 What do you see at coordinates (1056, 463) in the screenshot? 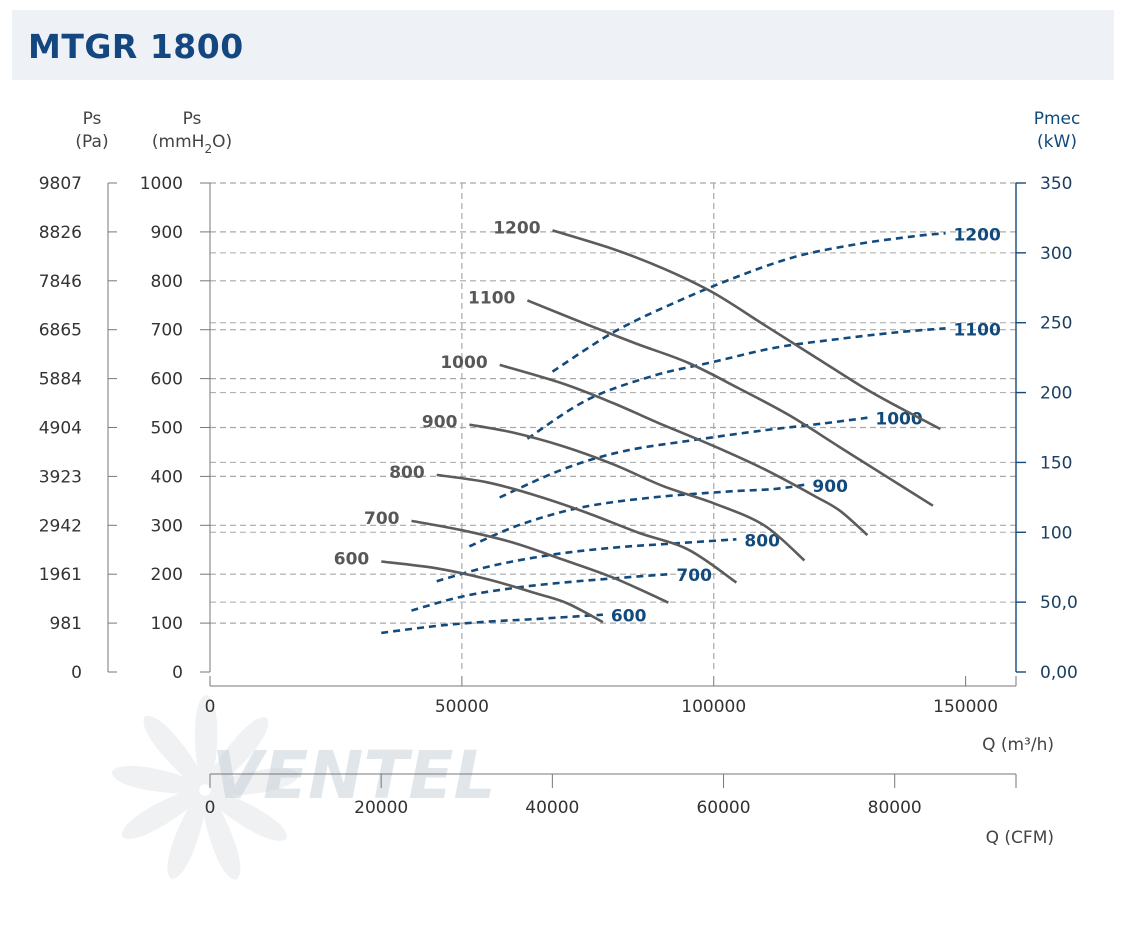
I see `tick-label-kw: 150` at bounding box center [1056, 463].